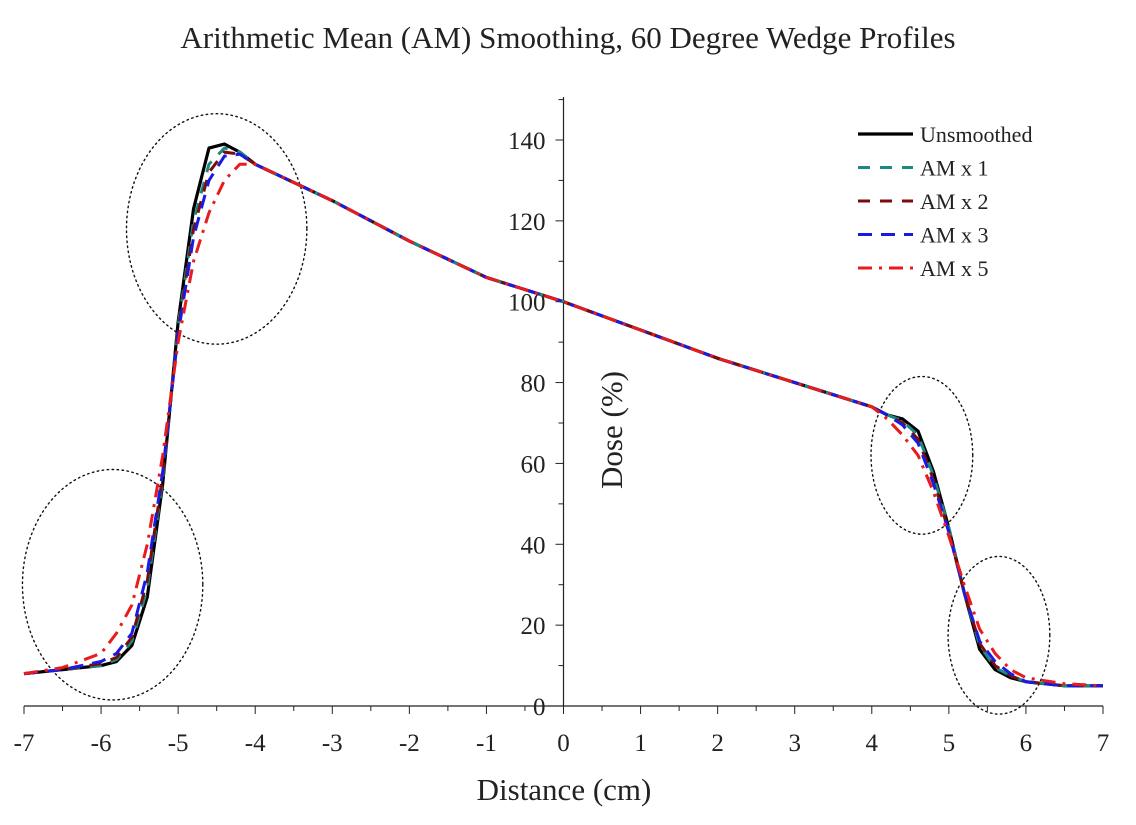  What do you see at coordinates (533, 545) in the screenshot?
I see `y-tick-label: 40` at bounding box center [533, 545].